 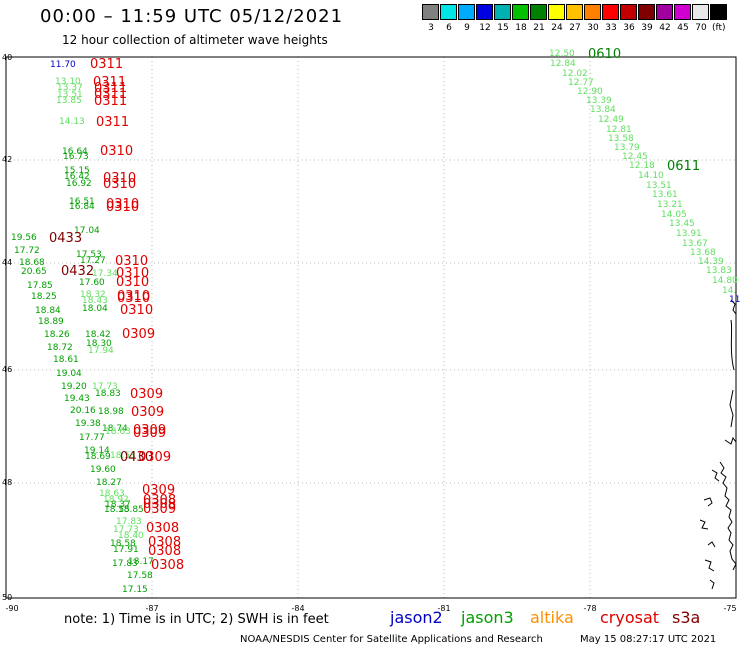 I want to click on wave-height-label: 18.25, so click(x=44, y=297).